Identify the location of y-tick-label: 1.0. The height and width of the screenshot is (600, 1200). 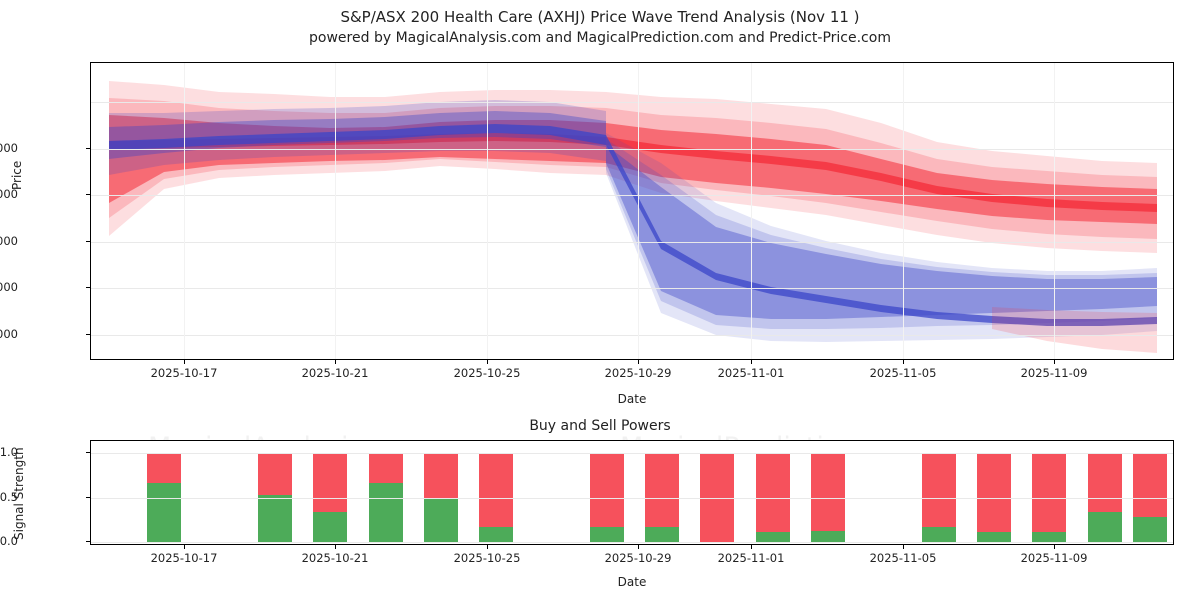
(9, 452).